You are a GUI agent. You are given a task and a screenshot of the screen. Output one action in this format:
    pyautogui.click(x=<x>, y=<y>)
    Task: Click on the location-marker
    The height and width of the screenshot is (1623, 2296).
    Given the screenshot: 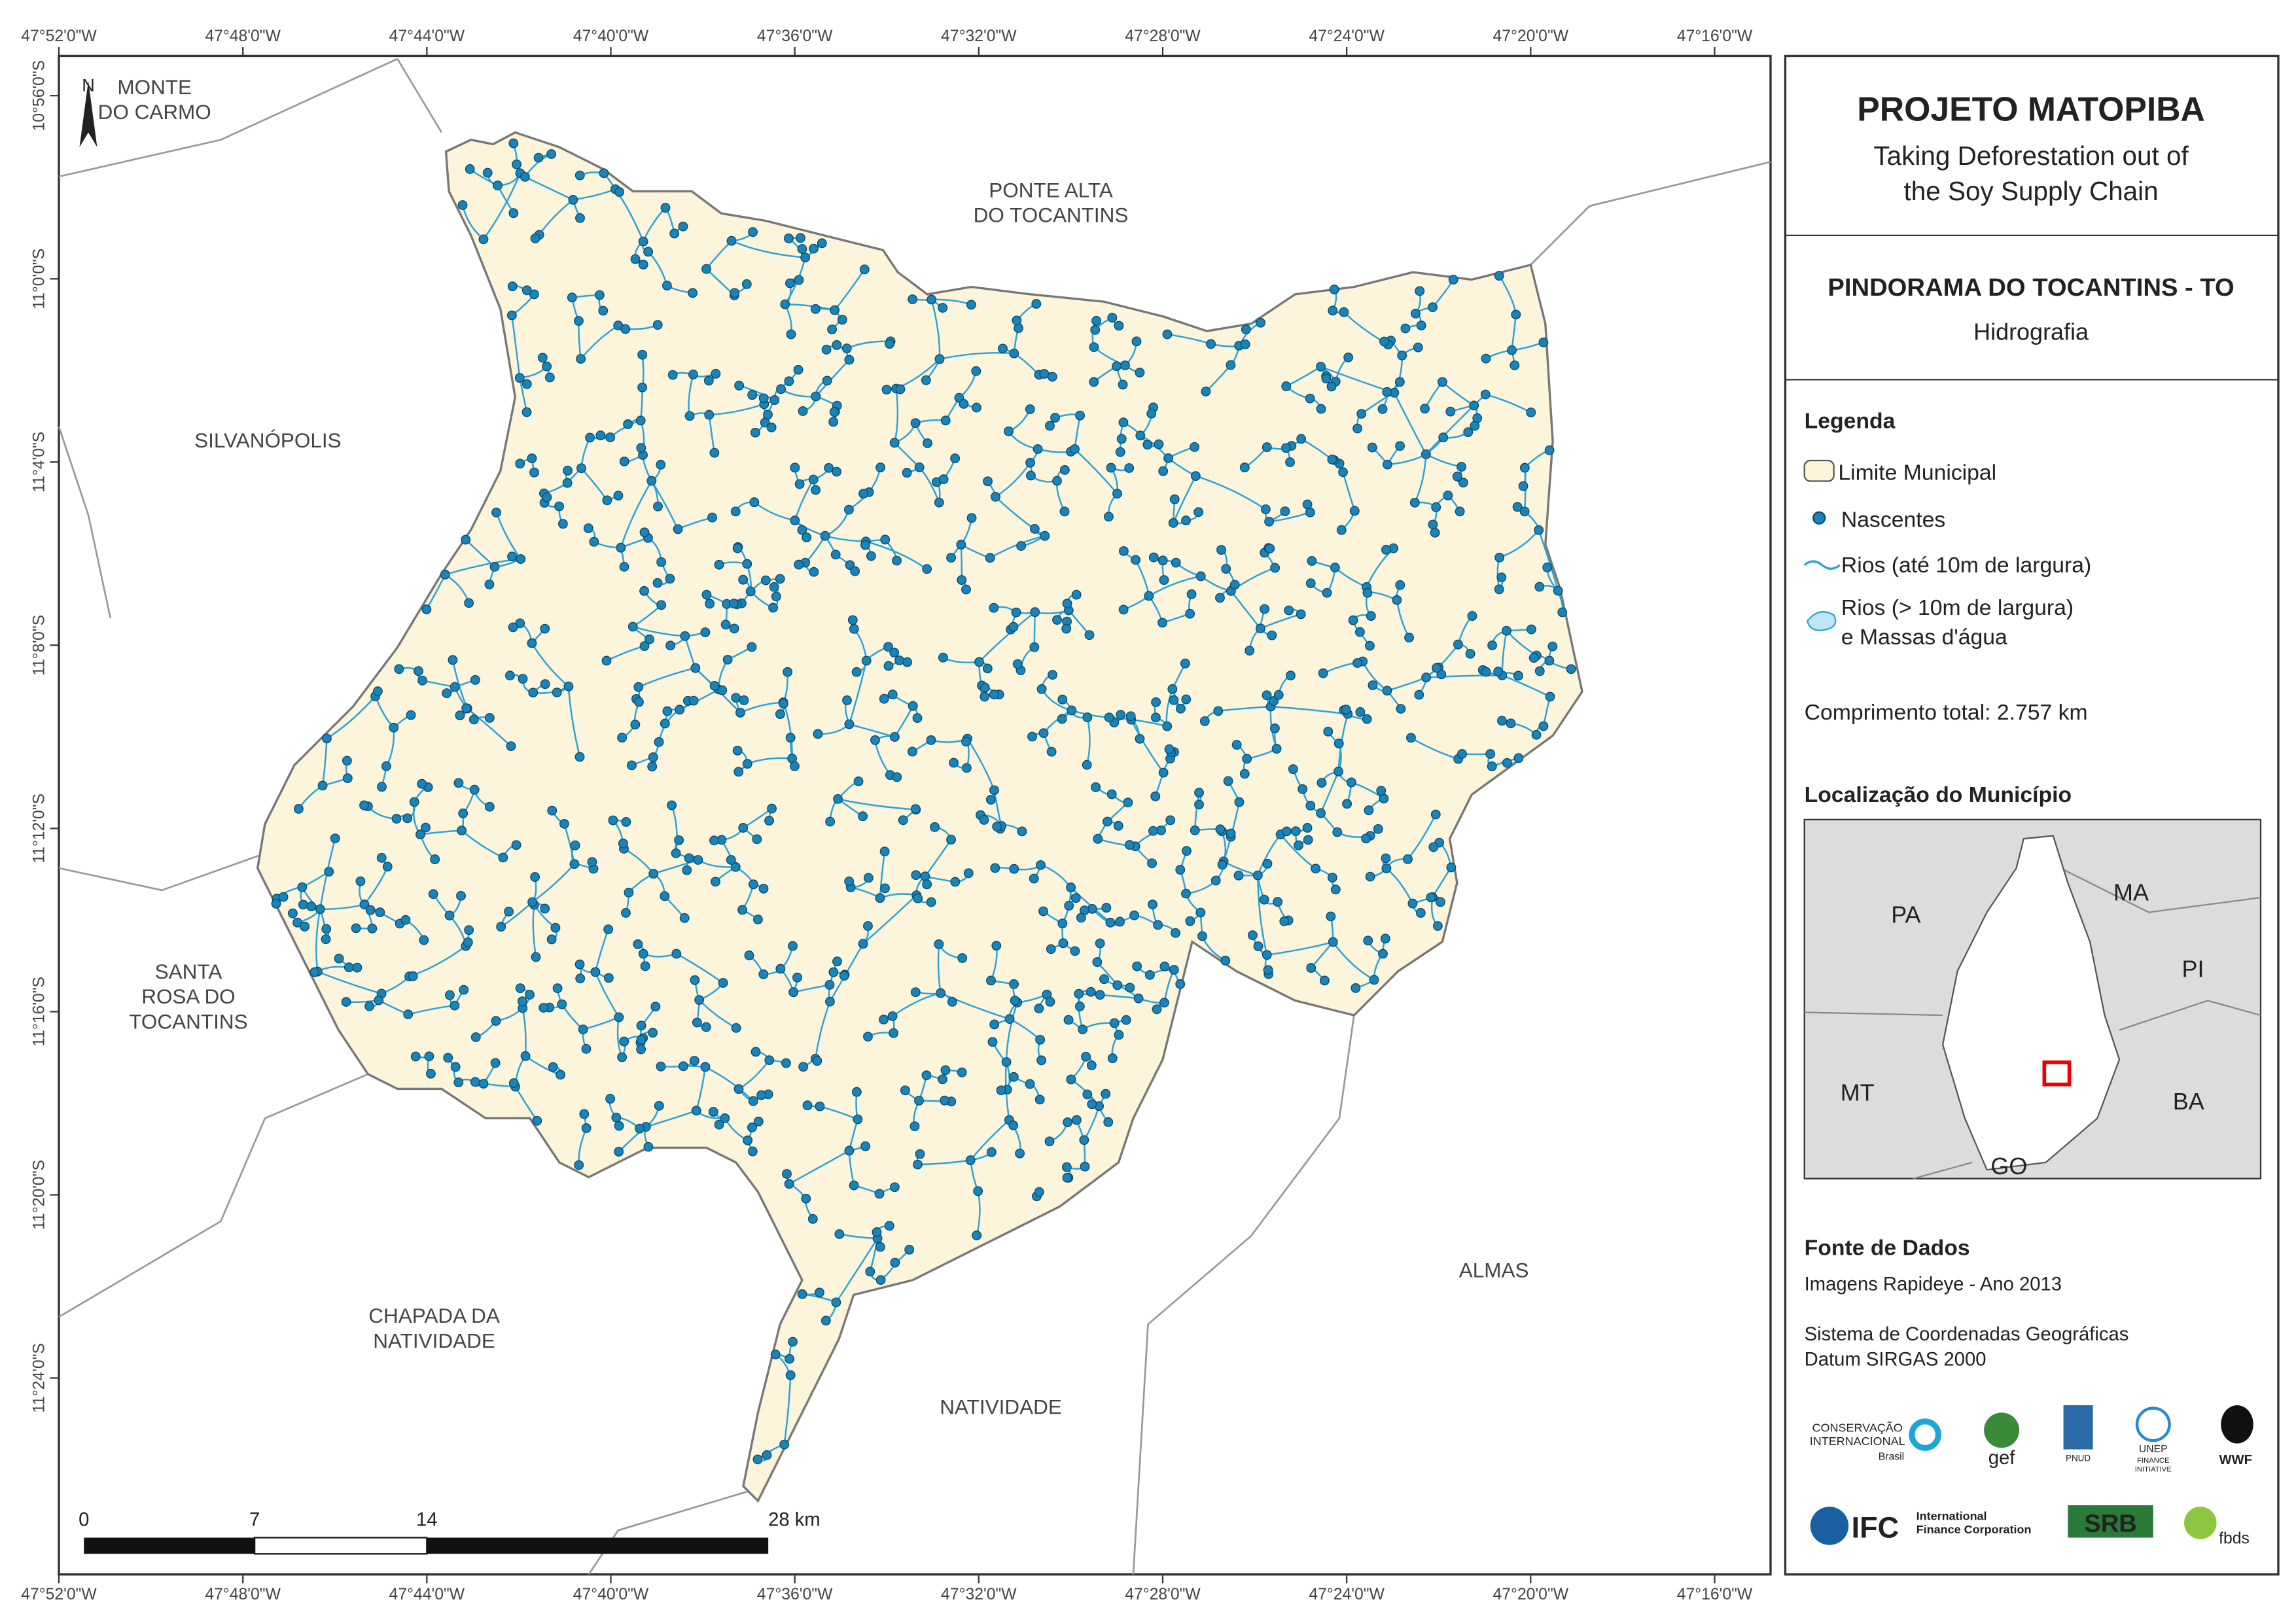 What is the action you would take?
    pyautogui.click(x=2057, y=1073)
    